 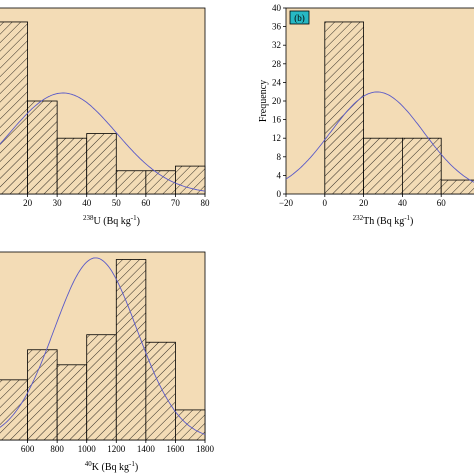 What do you see at coordinates (277, 82) in the screenshot?
I see `y-tick-label: 24` at bounding box center [277, 82].